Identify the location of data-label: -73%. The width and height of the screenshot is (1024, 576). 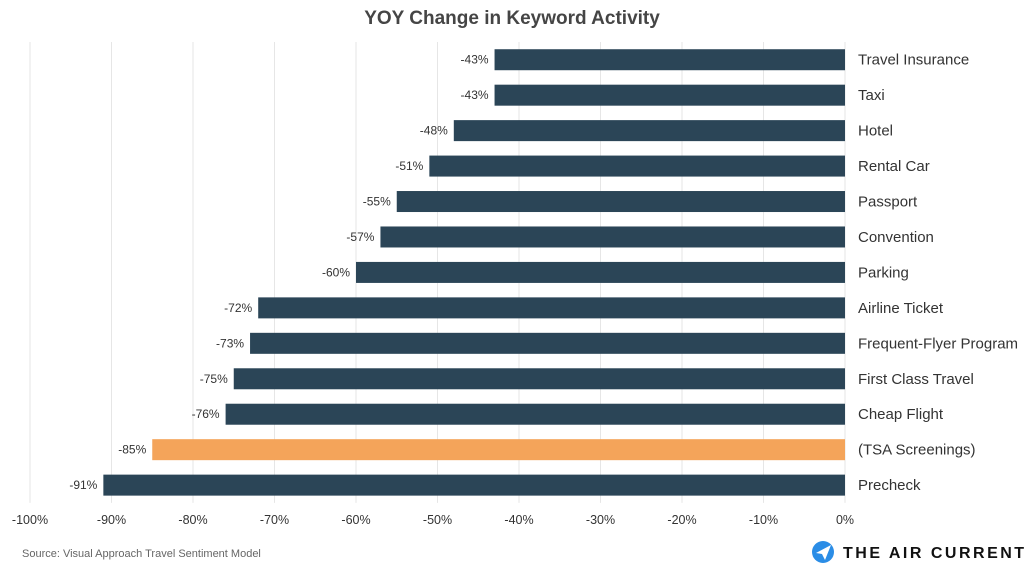
(230, 343).